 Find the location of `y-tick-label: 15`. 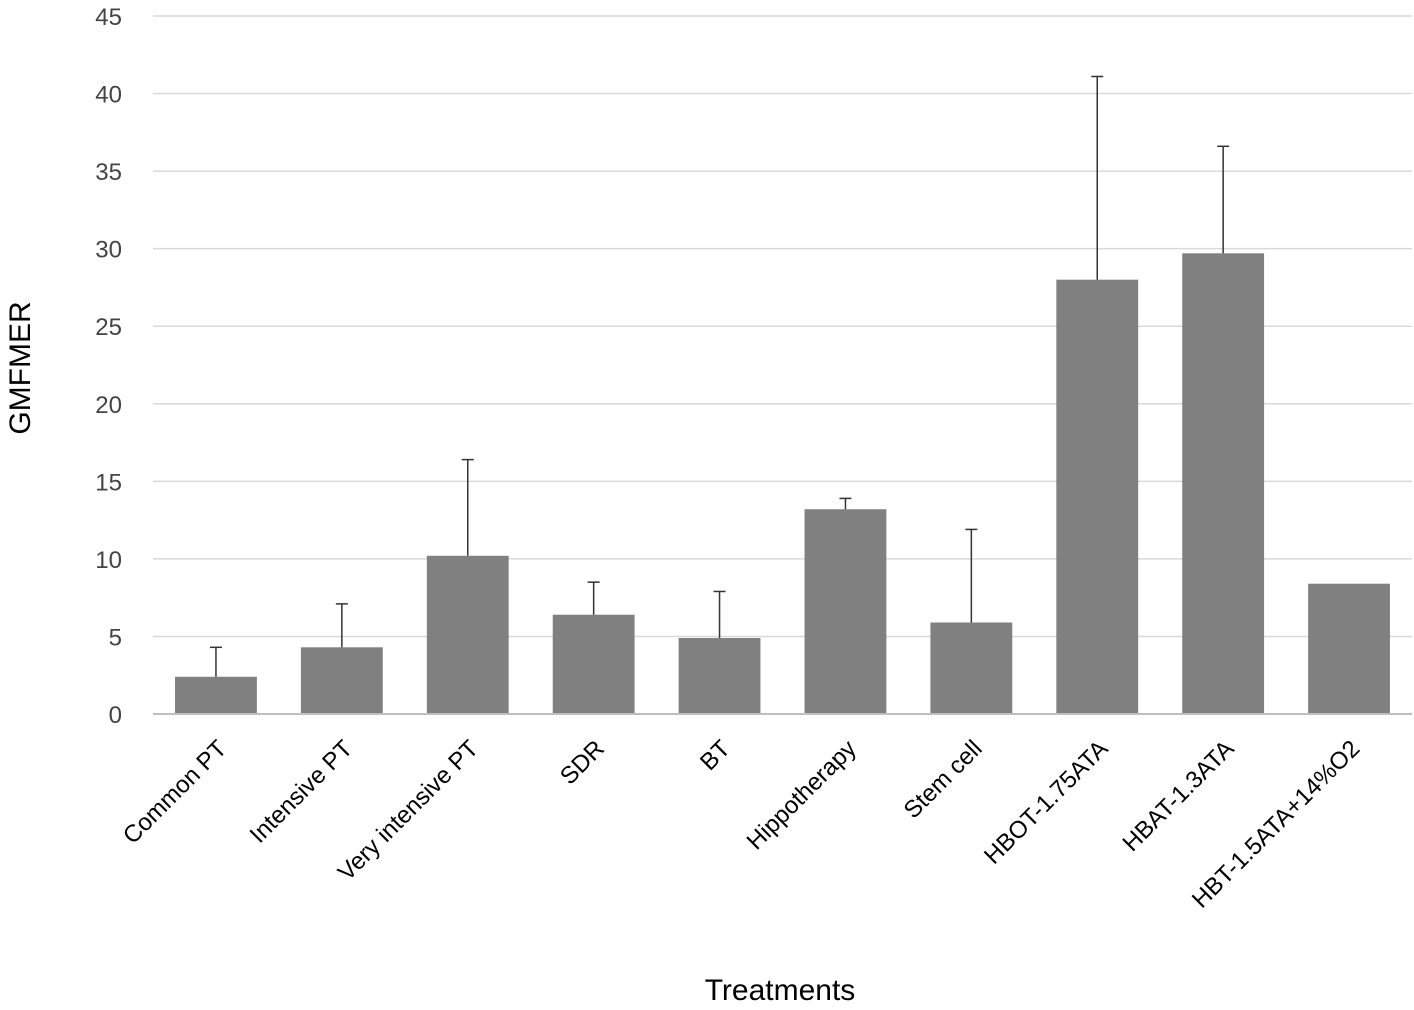

y-tick-label: 15 is located at coordinates (108, 482).